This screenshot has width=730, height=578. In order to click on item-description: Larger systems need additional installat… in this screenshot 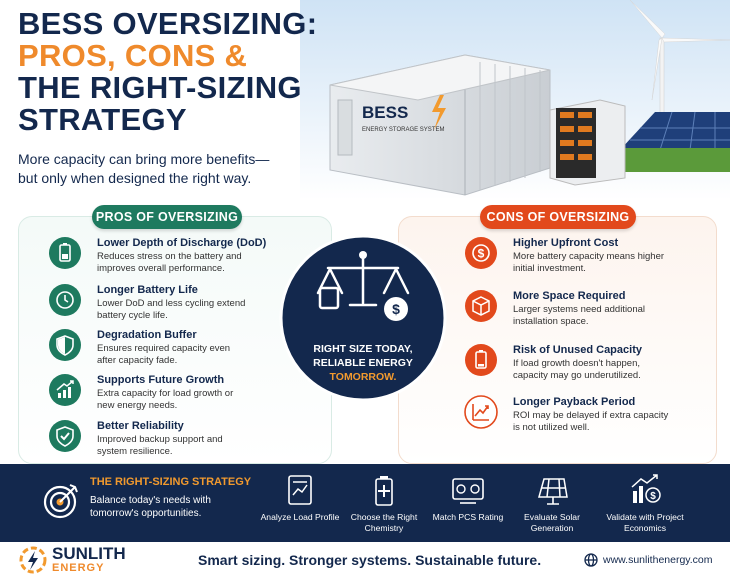, I will do `click(579, 315)`.